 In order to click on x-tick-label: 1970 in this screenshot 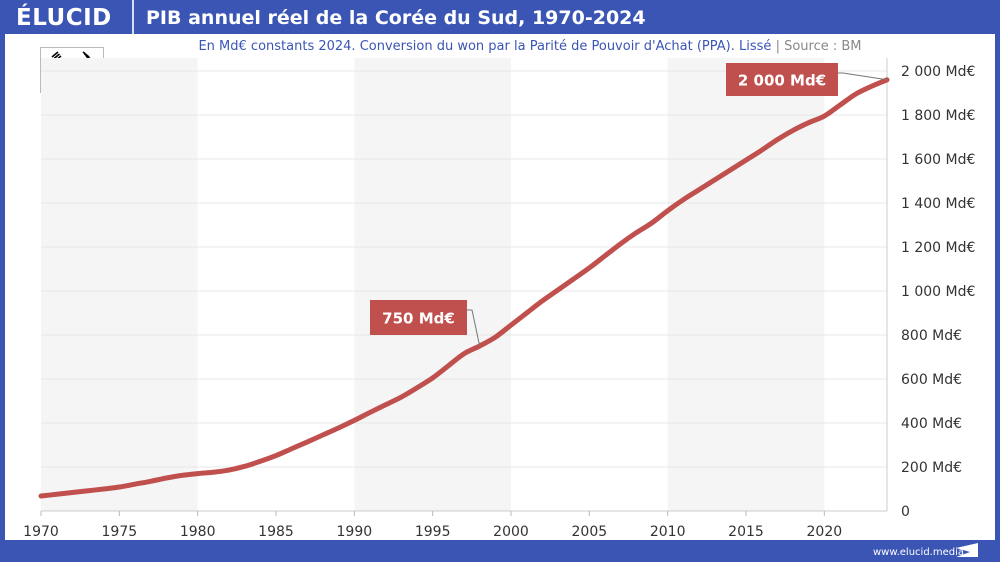, I will do `click(41, 532)`.